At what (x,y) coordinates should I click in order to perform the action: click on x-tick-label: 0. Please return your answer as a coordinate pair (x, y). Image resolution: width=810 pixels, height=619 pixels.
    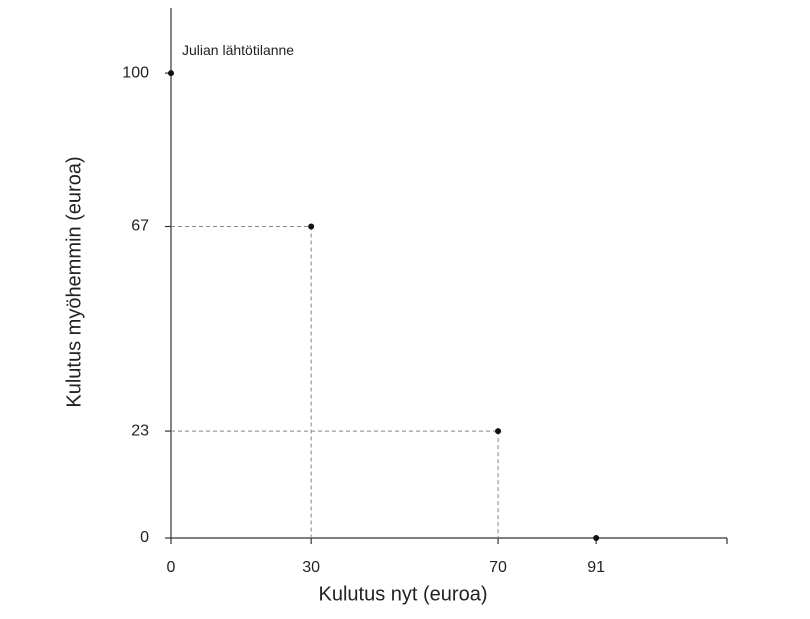
    Looking at the image, I should click on (171, 567).